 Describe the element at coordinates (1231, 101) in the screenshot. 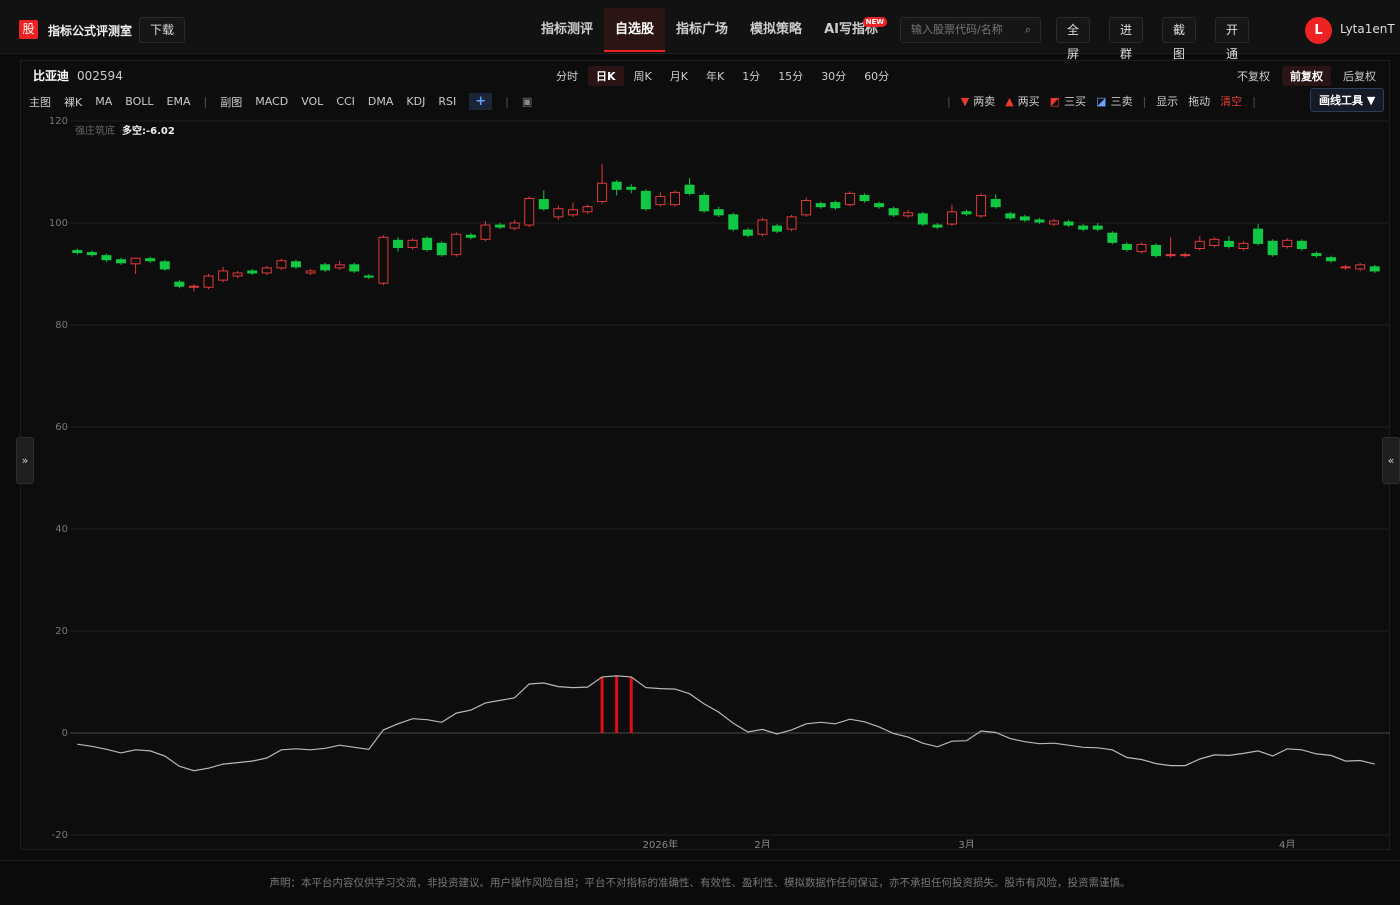

I see `clear-button: 清空` at that location.